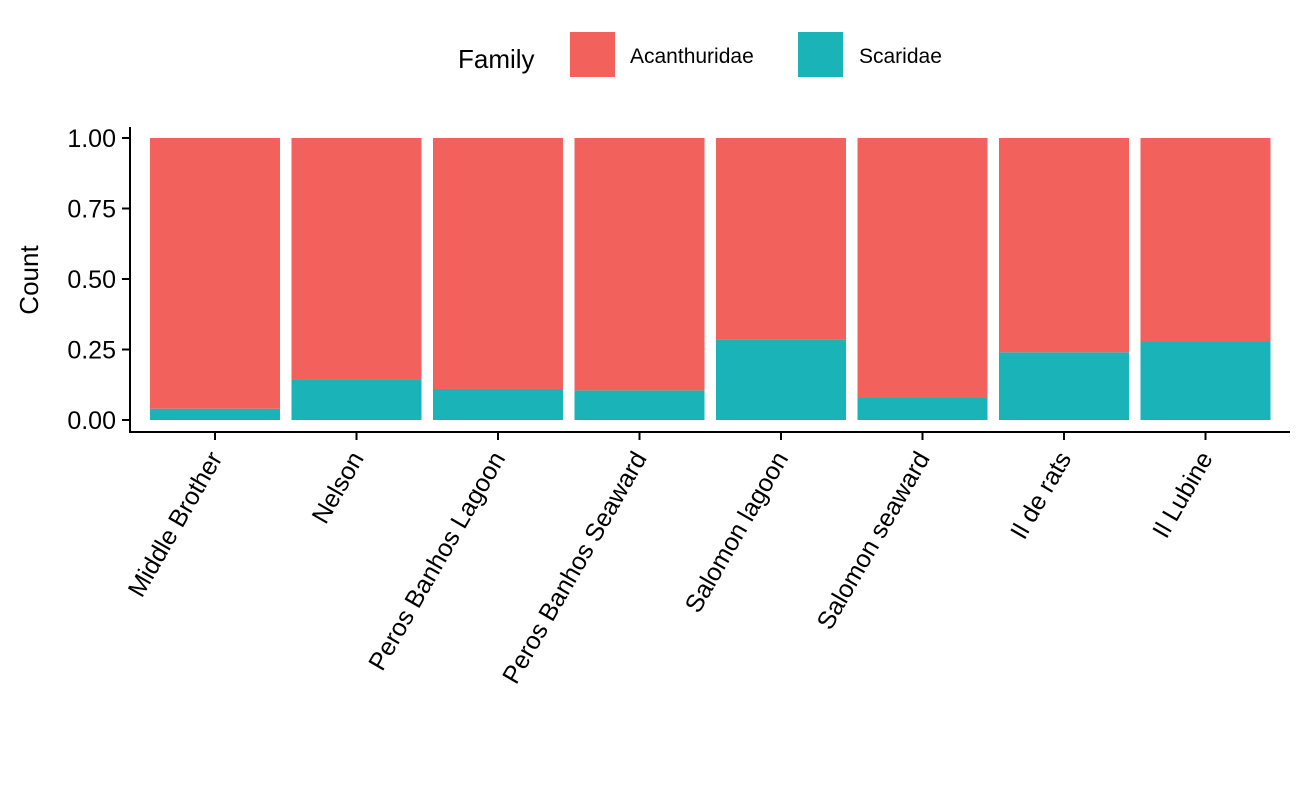 This screenshot has height=812, width=1306. I want to click on bar-acanthuridae-salomon-seaward, so click(922, 268).